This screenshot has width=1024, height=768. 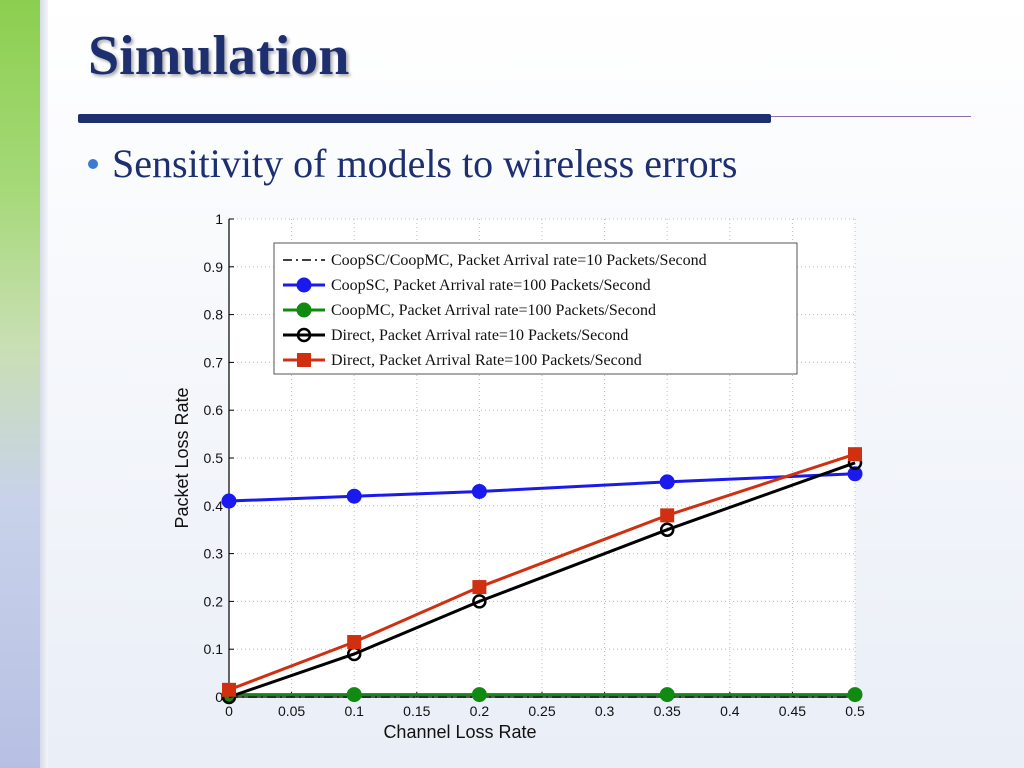 What do you see at coordinates (792, 711) in the screenshot?
I see `x-tick-label: 0.45` at bounding box center [792, 711].